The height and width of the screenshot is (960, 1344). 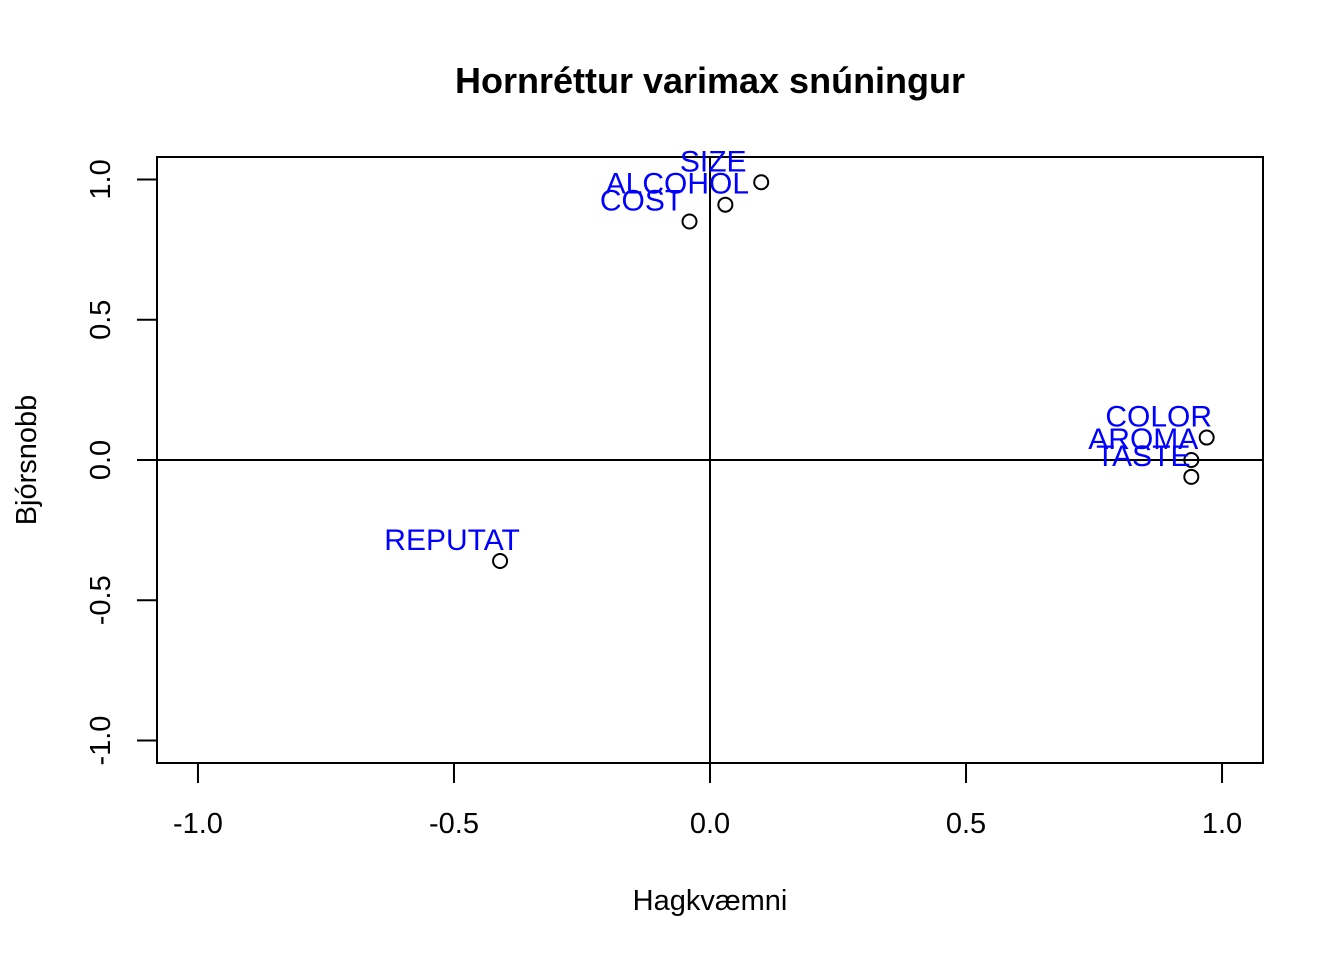 I want to click on x-axis-label: Hagkvæmni, so click(x=710, y=901).